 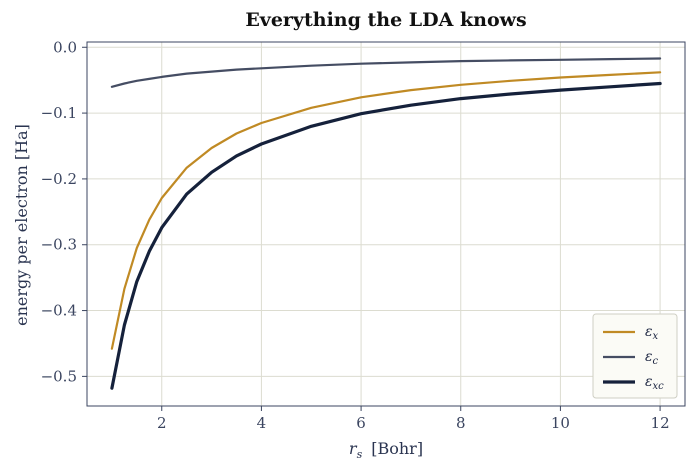 I want to click on series-line-c, so click(x=386, y=72).